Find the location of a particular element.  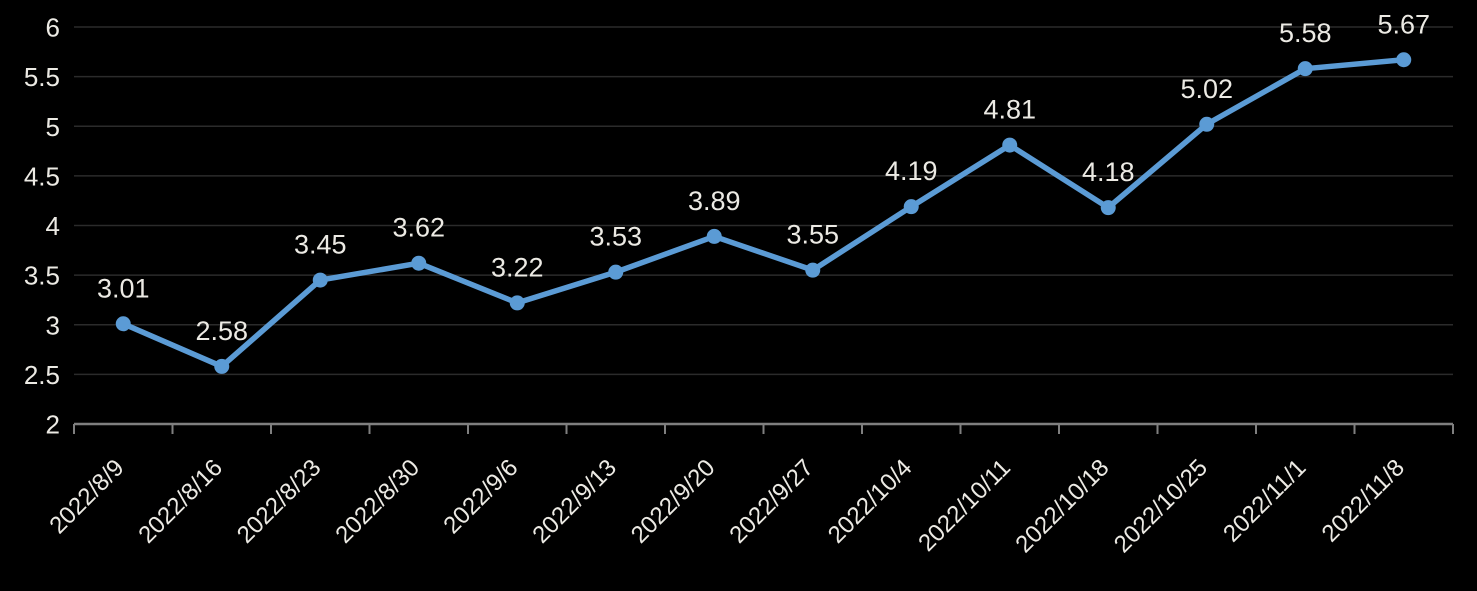

data-point-label: 3.62 is located at coordinates (418, 228).